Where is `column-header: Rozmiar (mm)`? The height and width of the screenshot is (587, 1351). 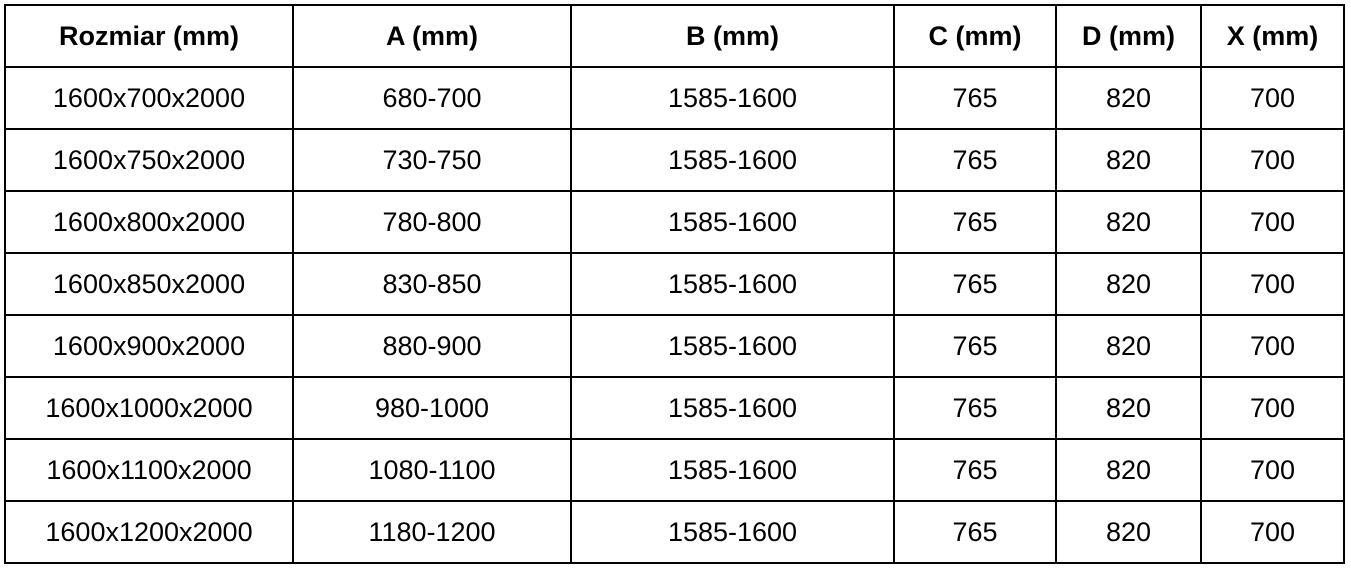
column-header: Rozmiar (mm) is located at coordinates (149, 36).